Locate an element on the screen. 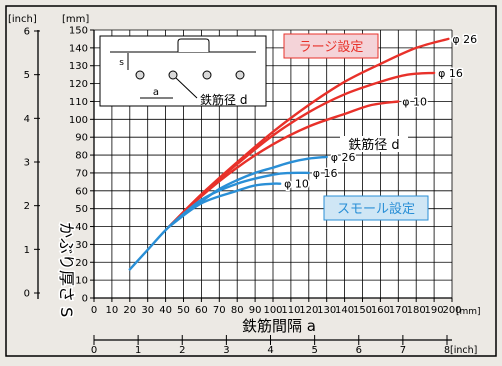  x-tick-label-mm: 190 is located at coordinates (434, 310).